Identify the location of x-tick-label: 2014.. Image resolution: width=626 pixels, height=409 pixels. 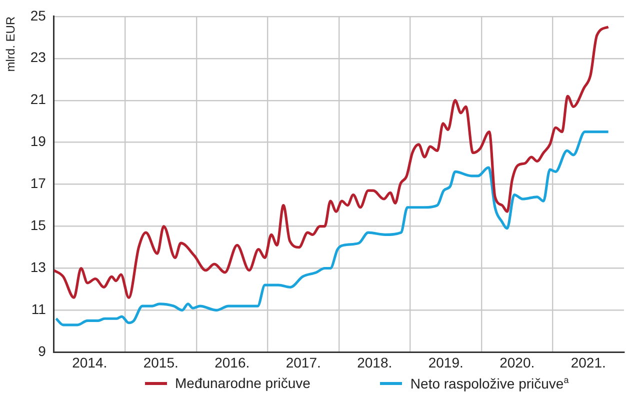
(90, 362).